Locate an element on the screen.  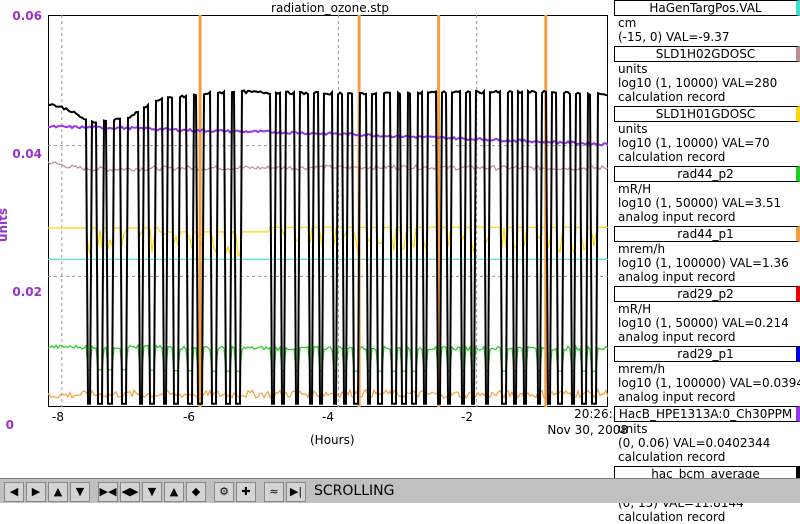
scroll-down-button: ▼ is located at coordinates (80, 492).